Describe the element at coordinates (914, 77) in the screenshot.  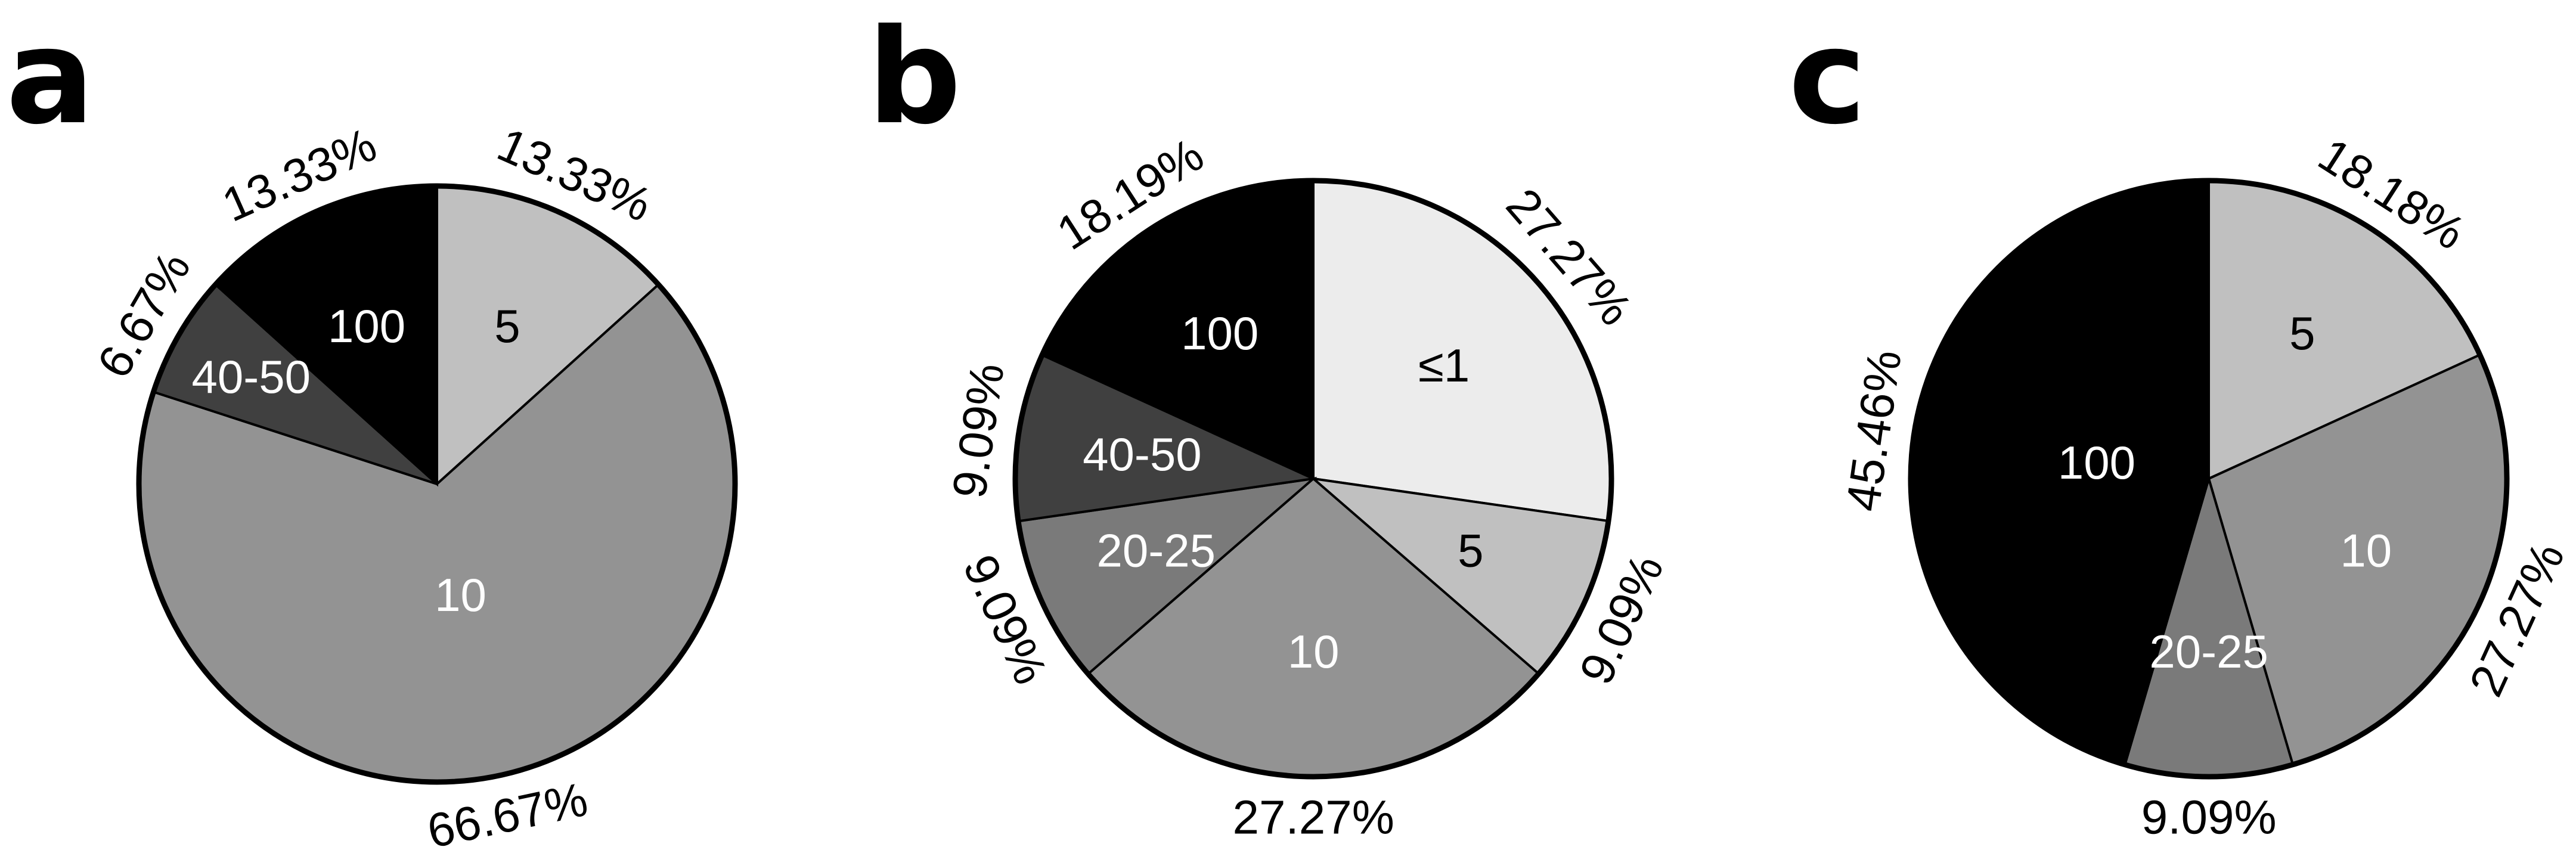
I see `panel-letter-b: b` at that location.